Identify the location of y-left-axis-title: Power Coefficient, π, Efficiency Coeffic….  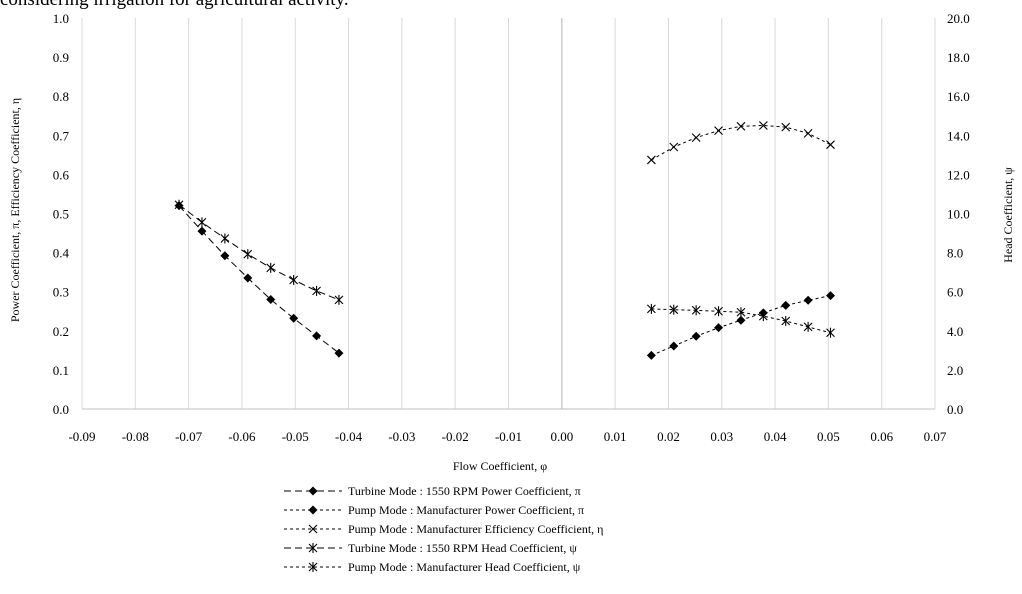
(15, 210).